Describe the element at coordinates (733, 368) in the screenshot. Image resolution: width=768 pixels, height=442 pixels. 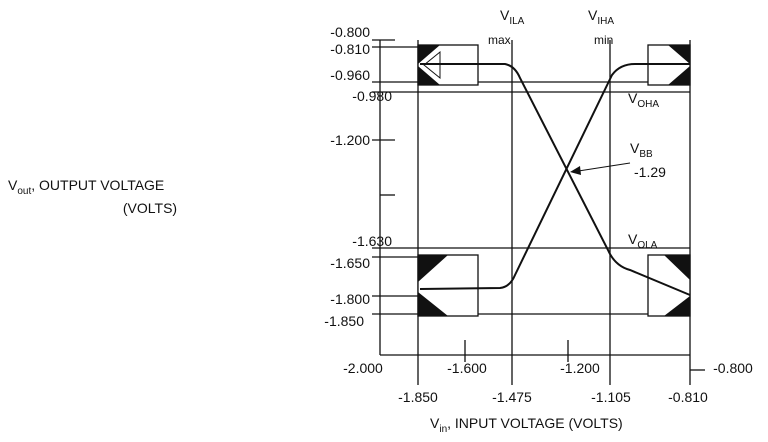
I see `x-tick: -0.800` at that location.